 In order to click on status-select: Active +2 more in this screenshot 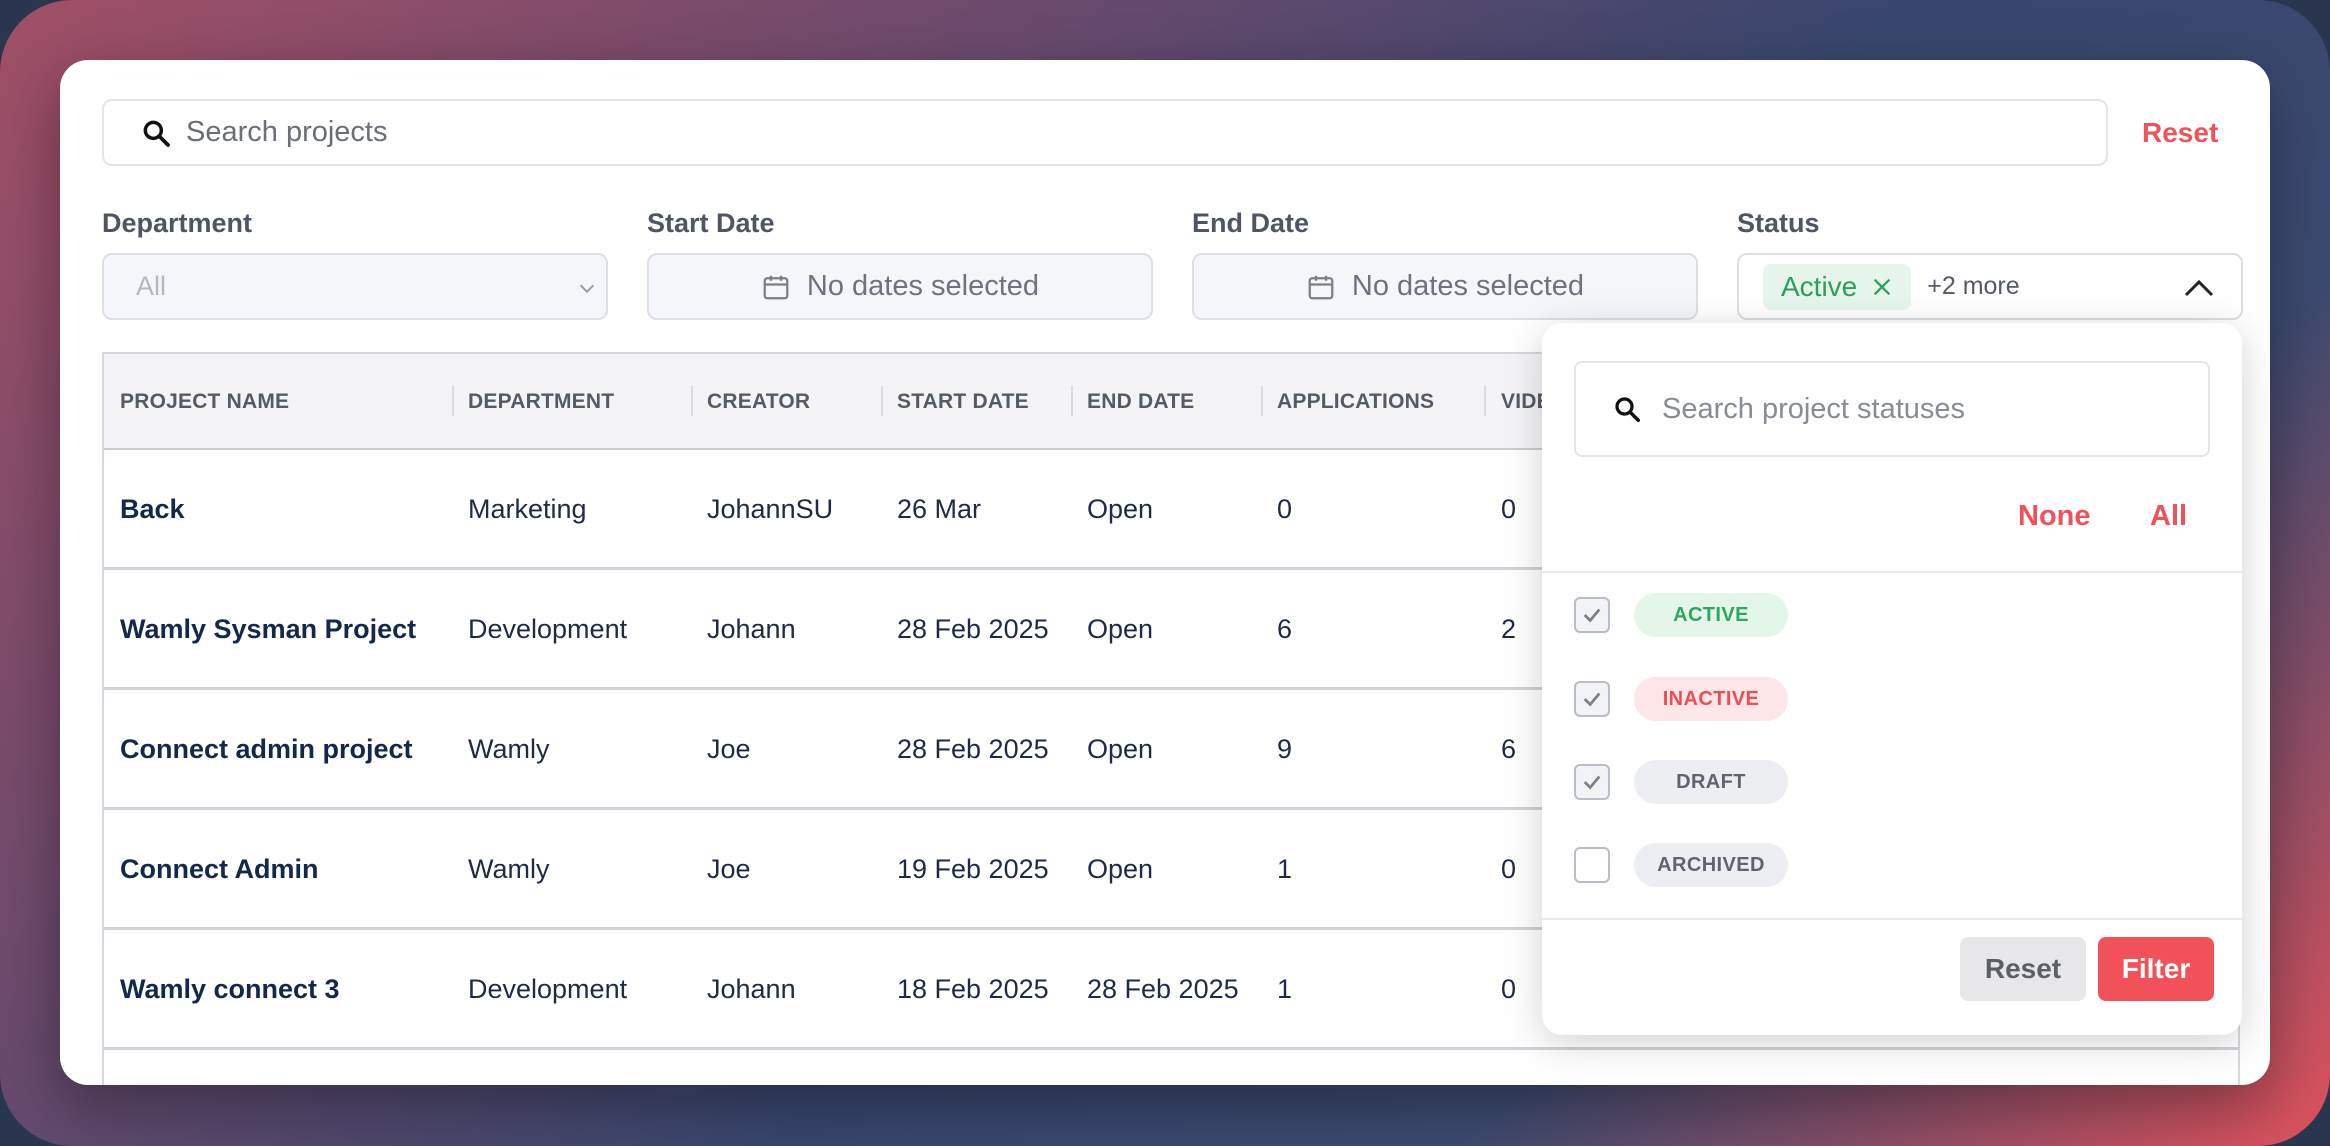, I will do `click(1990, 286)`.